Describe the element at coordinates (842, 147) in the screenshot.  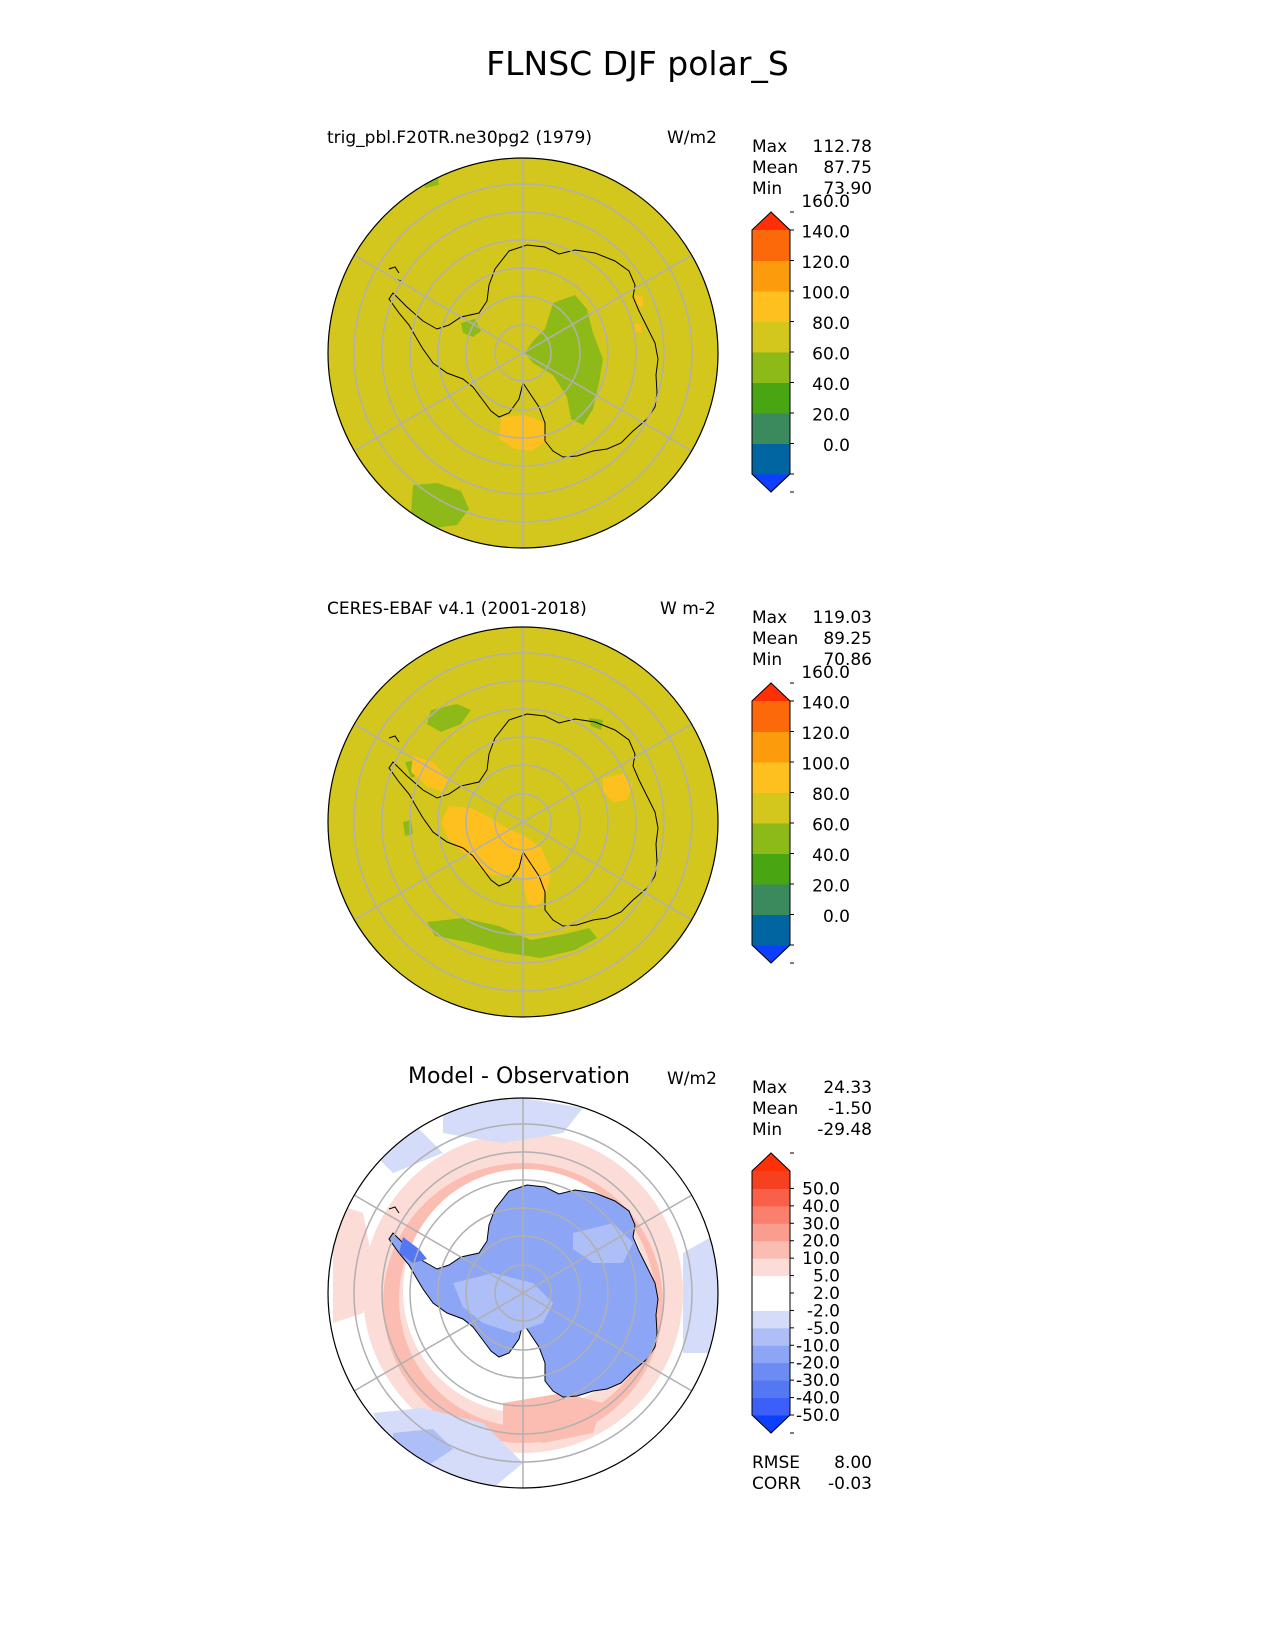
I see `panel1-max-value: 112.78` at that location.